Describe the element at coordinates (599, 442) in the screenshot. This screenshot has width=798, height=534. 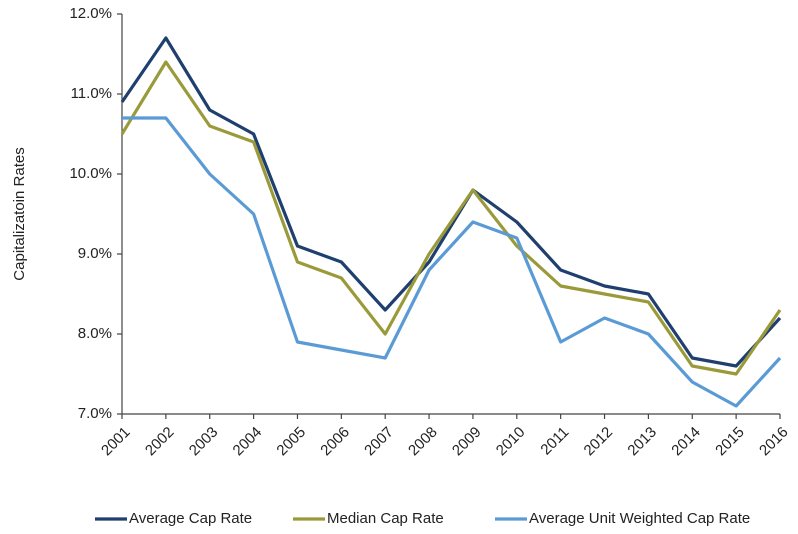
I see `x-tick-label: 2012` at that location.